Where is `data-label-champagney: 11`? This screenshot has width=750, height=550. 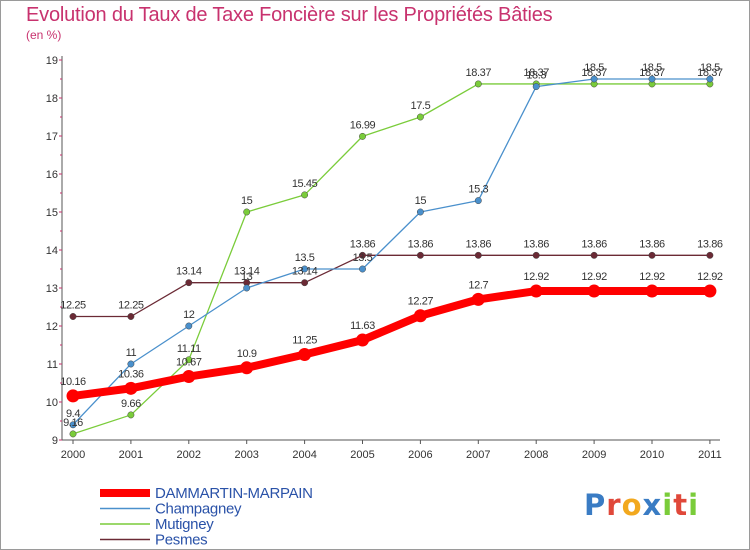
data-label-champagney: 11 is located at coordinates (131, 353).